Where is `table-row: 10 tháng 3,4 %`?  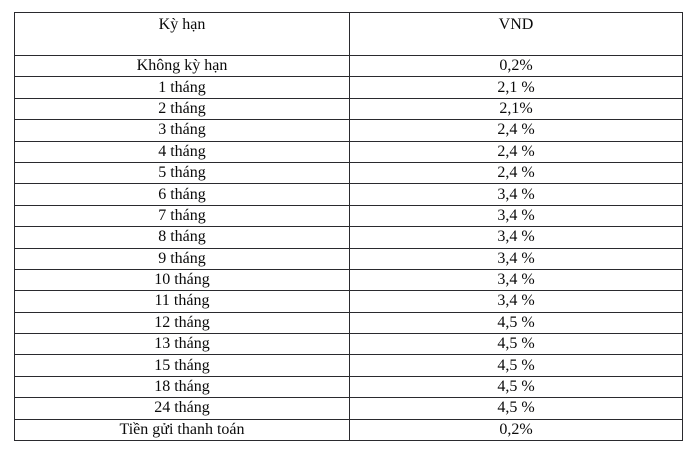 table-row: 10 tháng 3,4 % is located at coordinates (348, 280).